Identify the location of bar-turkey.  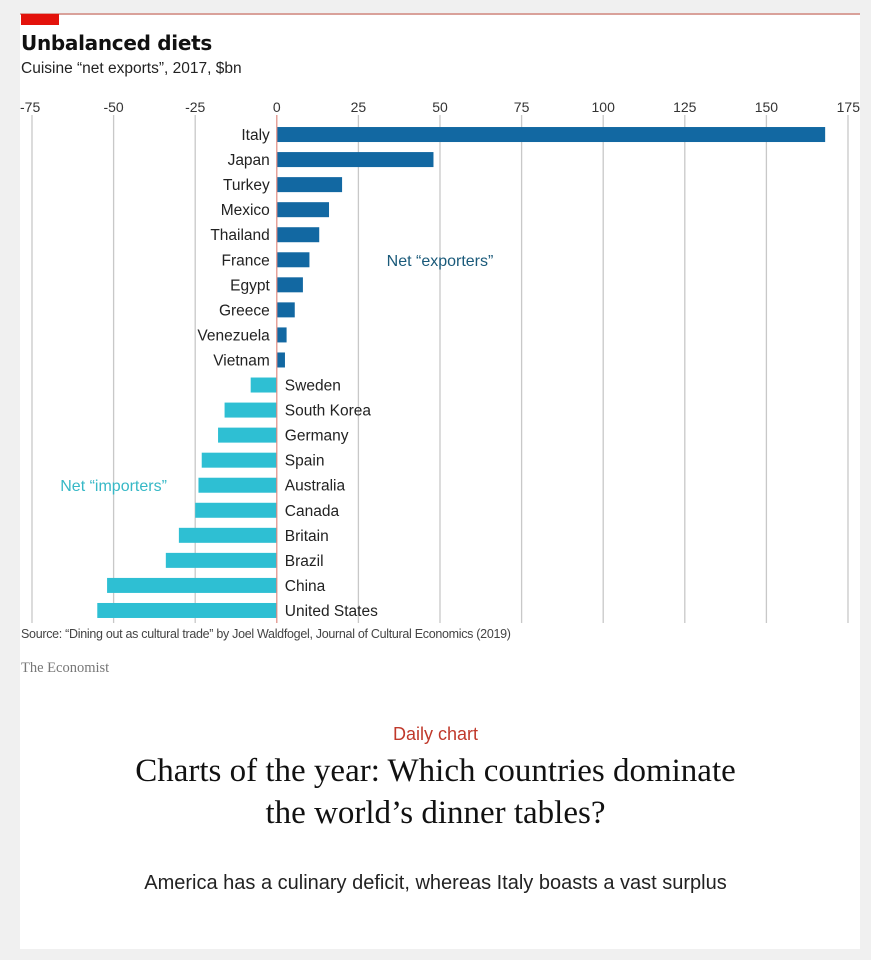
(309, 185).